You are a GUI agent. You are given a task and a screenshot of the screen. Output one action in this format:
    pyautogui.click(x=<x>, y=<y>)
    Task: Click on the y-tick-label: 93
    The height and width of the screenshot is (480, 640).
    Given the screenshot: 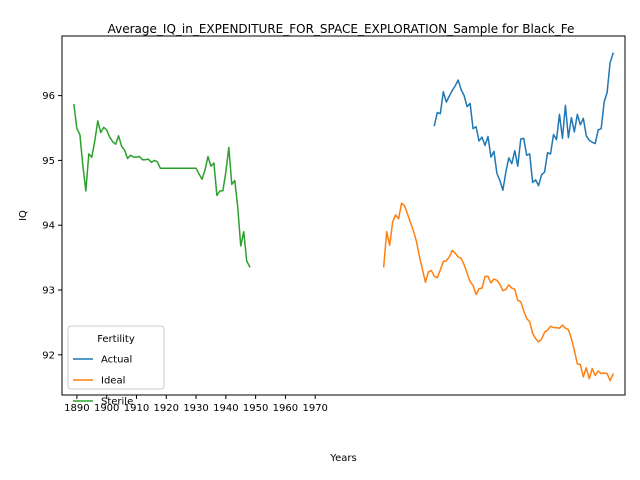 What is the action you would take?
    pyautogui.click(x=48, y=291)
    